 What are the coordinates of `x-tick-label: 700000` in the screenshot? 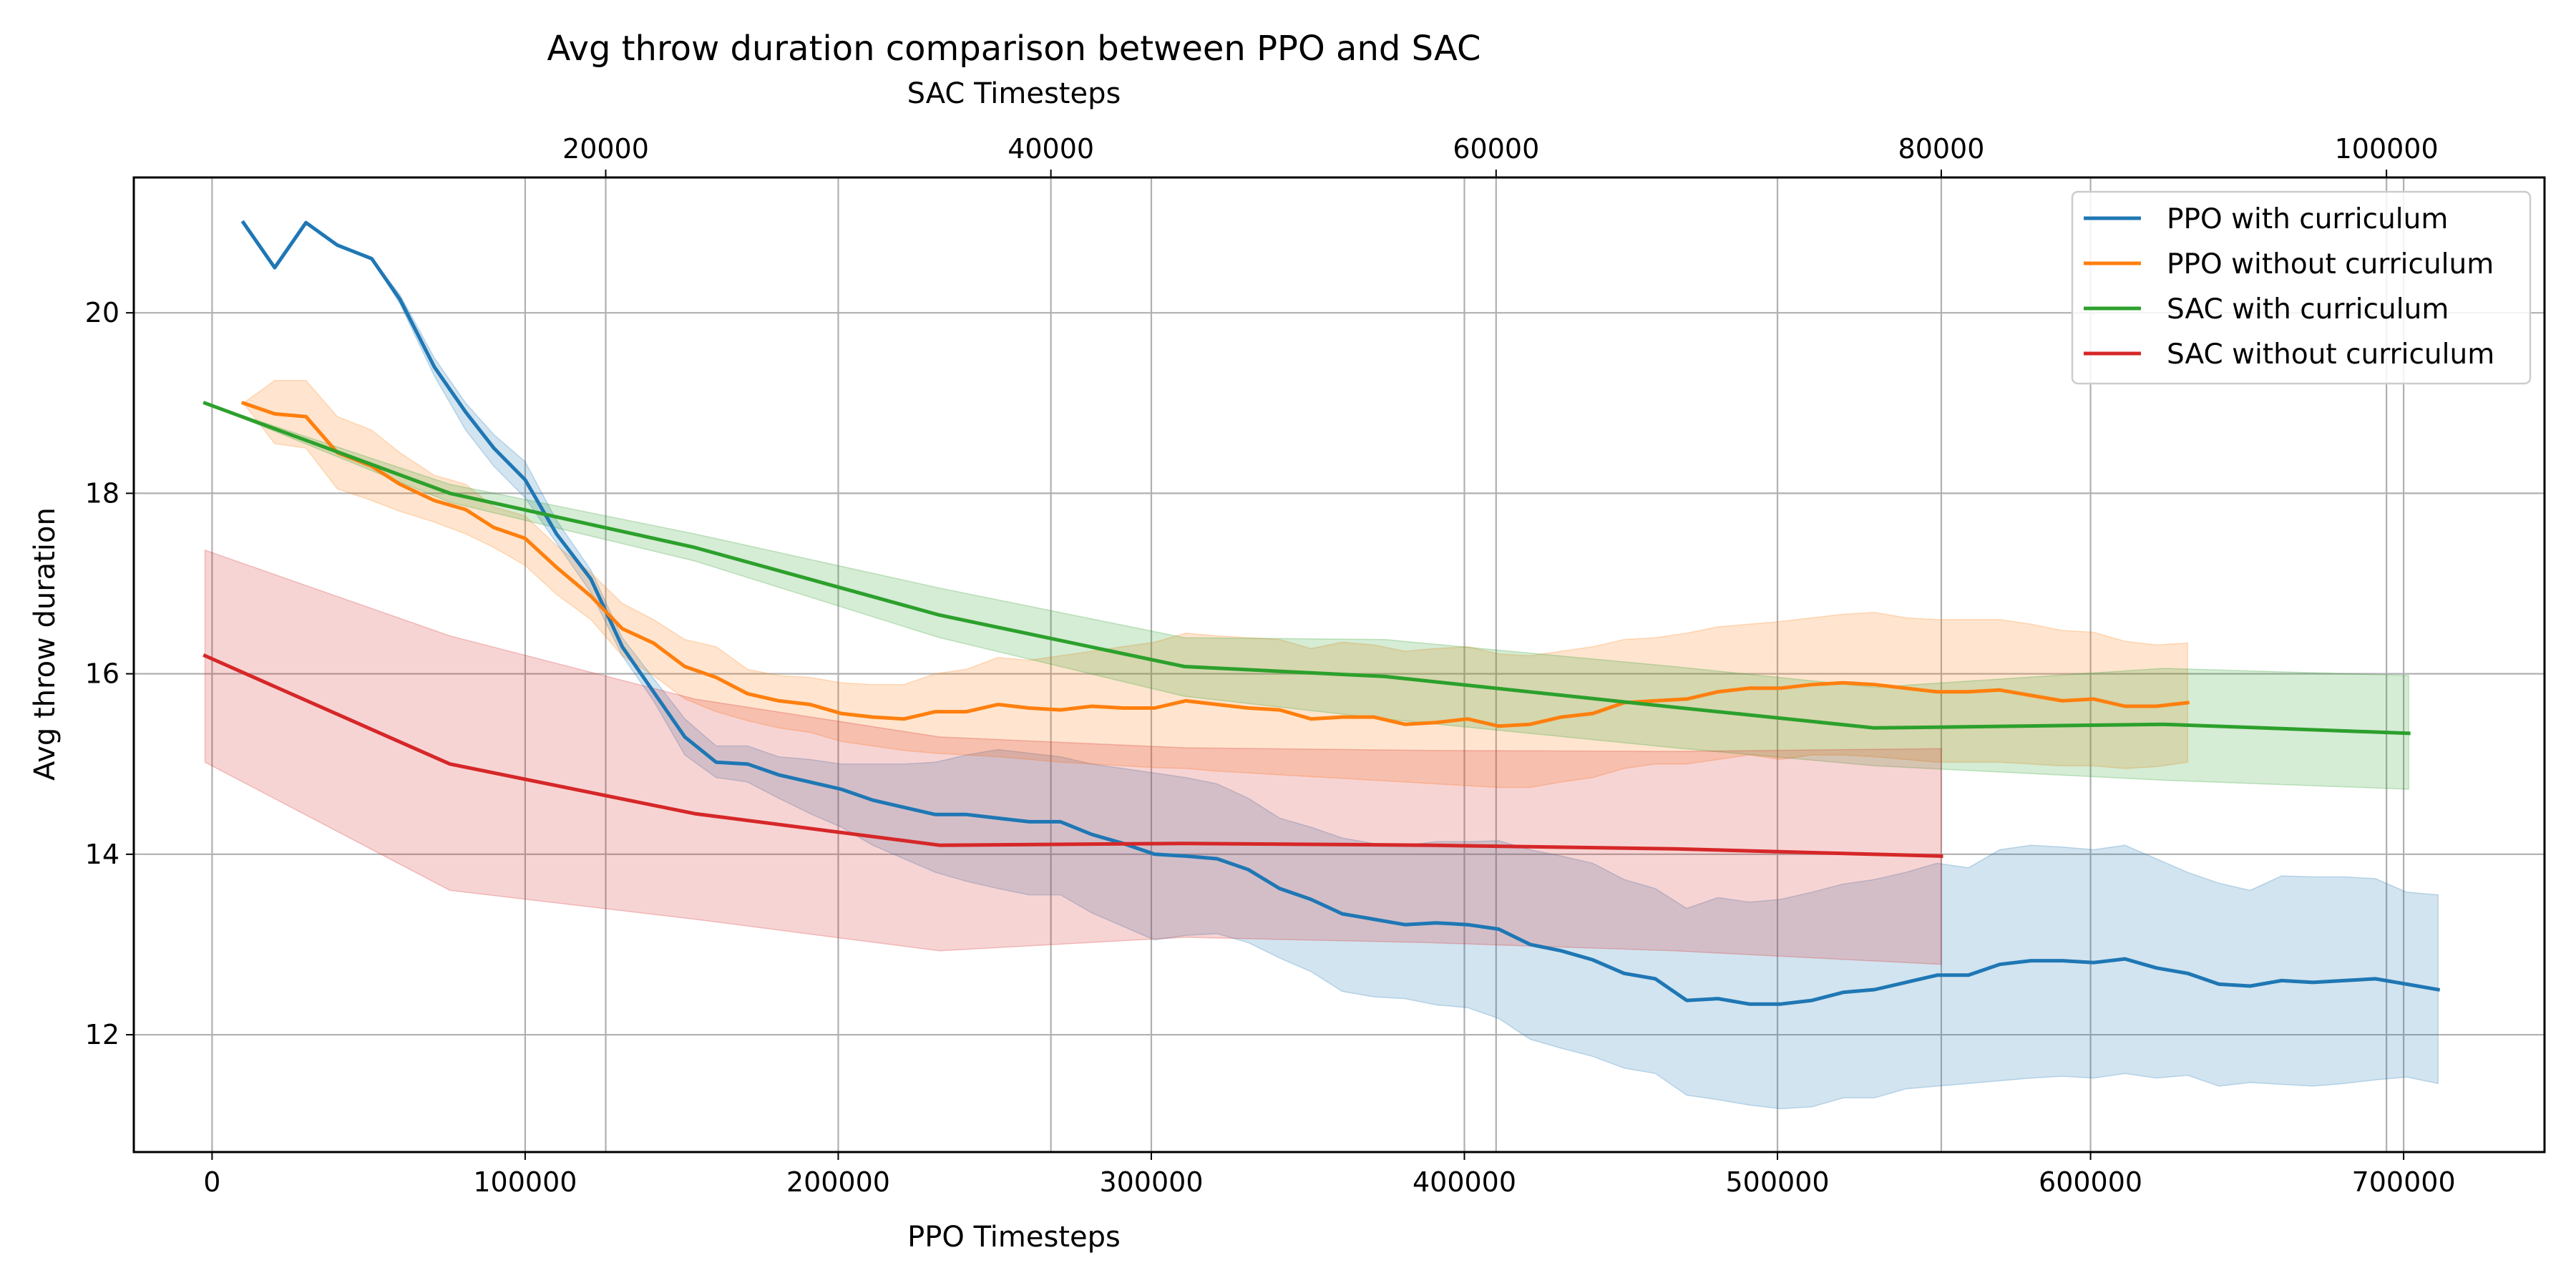 It's located at (2404, 1182).